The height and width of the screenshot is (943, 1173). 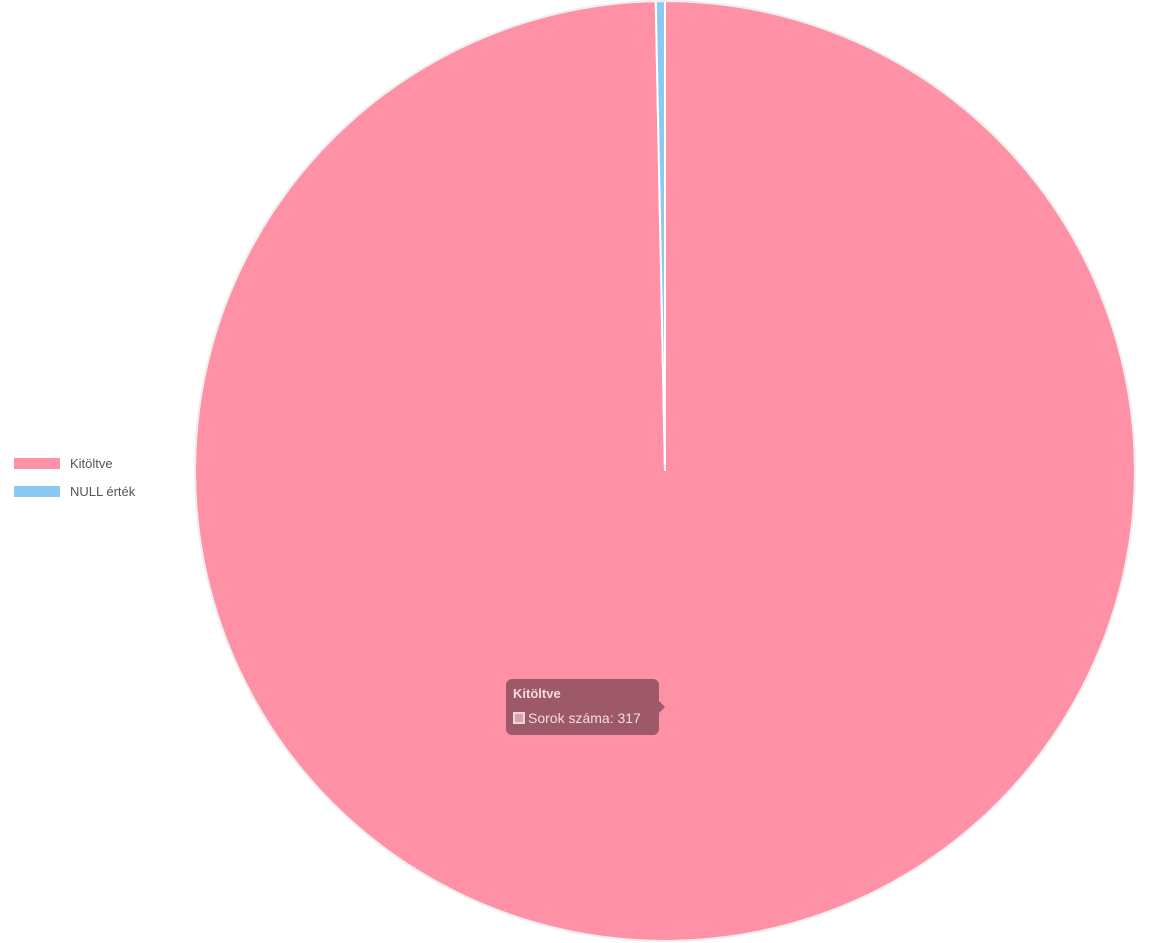 I want to click on tooltip-body: Sorok száma: 317, so click(x=582, y=718).